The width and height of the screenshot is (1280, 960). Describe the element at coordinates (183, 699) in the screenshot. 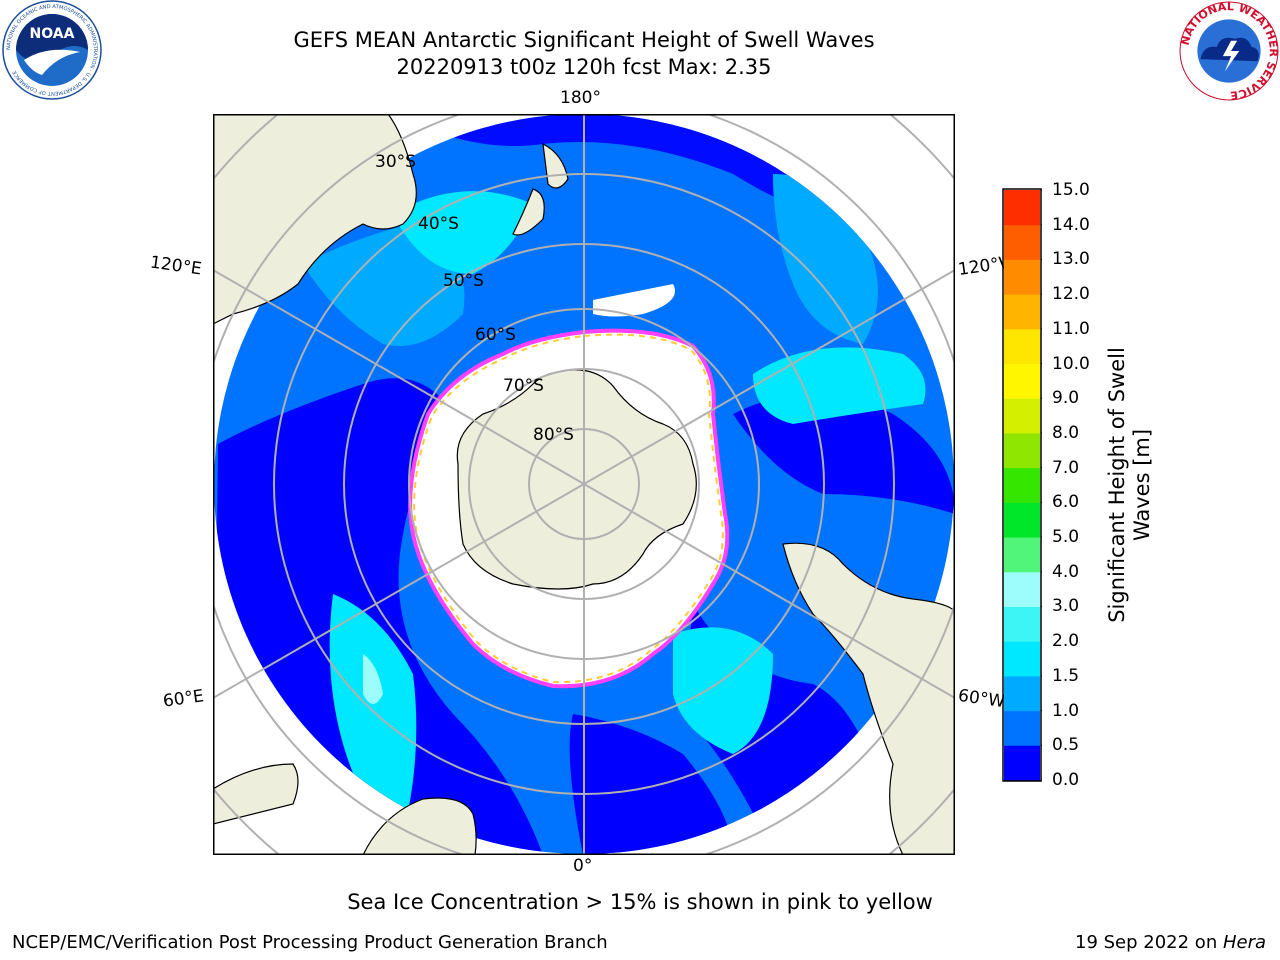

I see `lon-label-lower-left: 60°E` at that location.